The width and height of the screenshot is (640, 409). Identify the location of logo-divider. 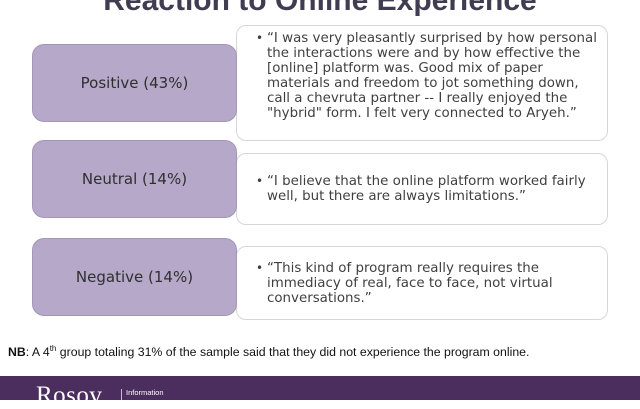
(121, 394).